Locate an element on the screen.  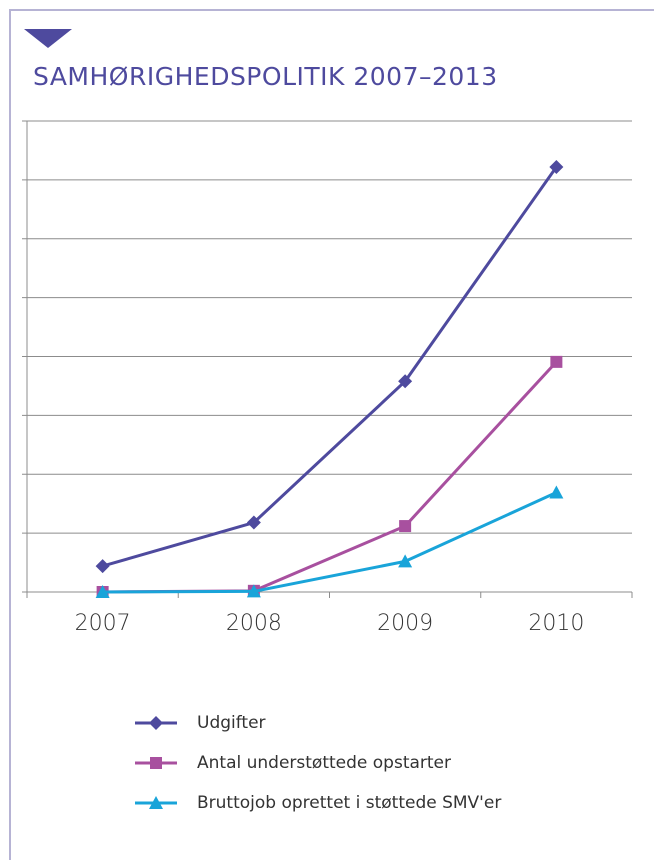
x-tick-label: 2010 is located at coordinates (556, 623).